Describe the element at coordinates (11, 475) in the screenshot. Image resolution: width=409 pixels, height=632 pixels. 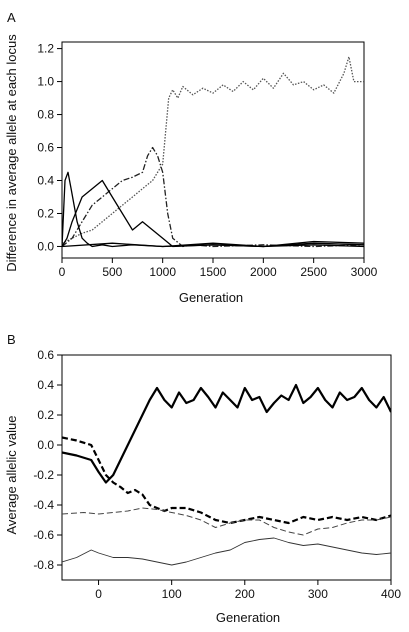
I see `panel-b-ylabel: Average allelic value` at that location.